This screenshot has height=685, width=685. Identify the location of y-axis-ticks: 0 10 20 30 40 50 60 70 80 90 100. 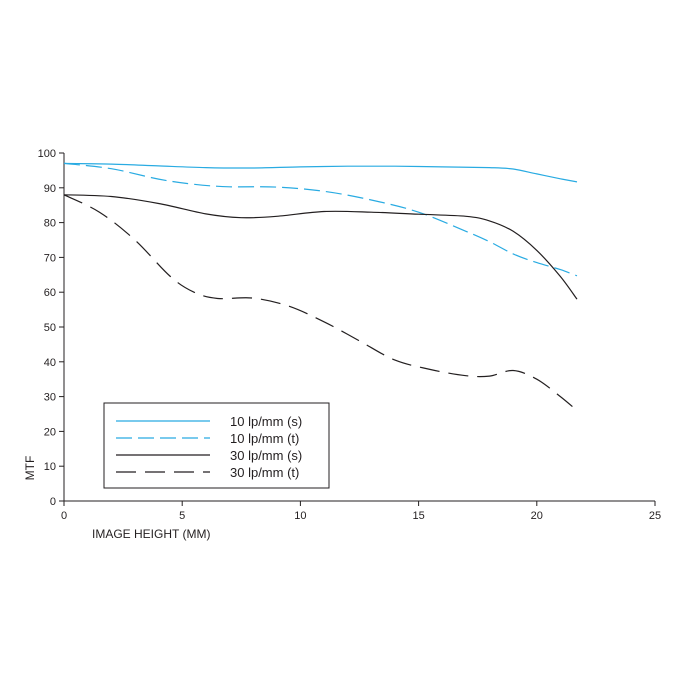
(51, 328).